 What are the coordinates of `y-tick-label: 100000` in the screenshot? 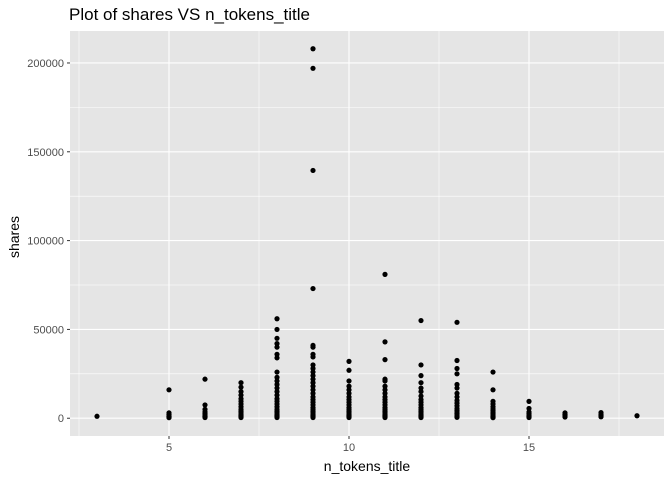 It's located at (45, 242).